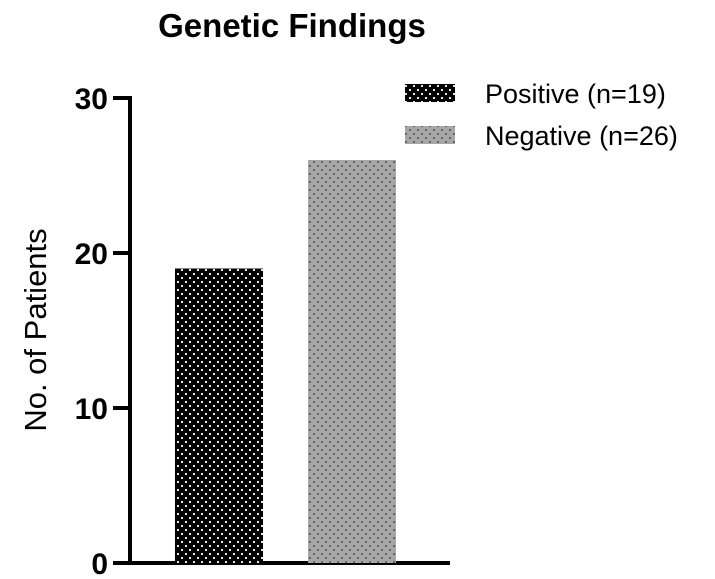 Image resolution: width=715 pixels, height=579 pixels. I want to click on bar-positive, so click(219, 415).